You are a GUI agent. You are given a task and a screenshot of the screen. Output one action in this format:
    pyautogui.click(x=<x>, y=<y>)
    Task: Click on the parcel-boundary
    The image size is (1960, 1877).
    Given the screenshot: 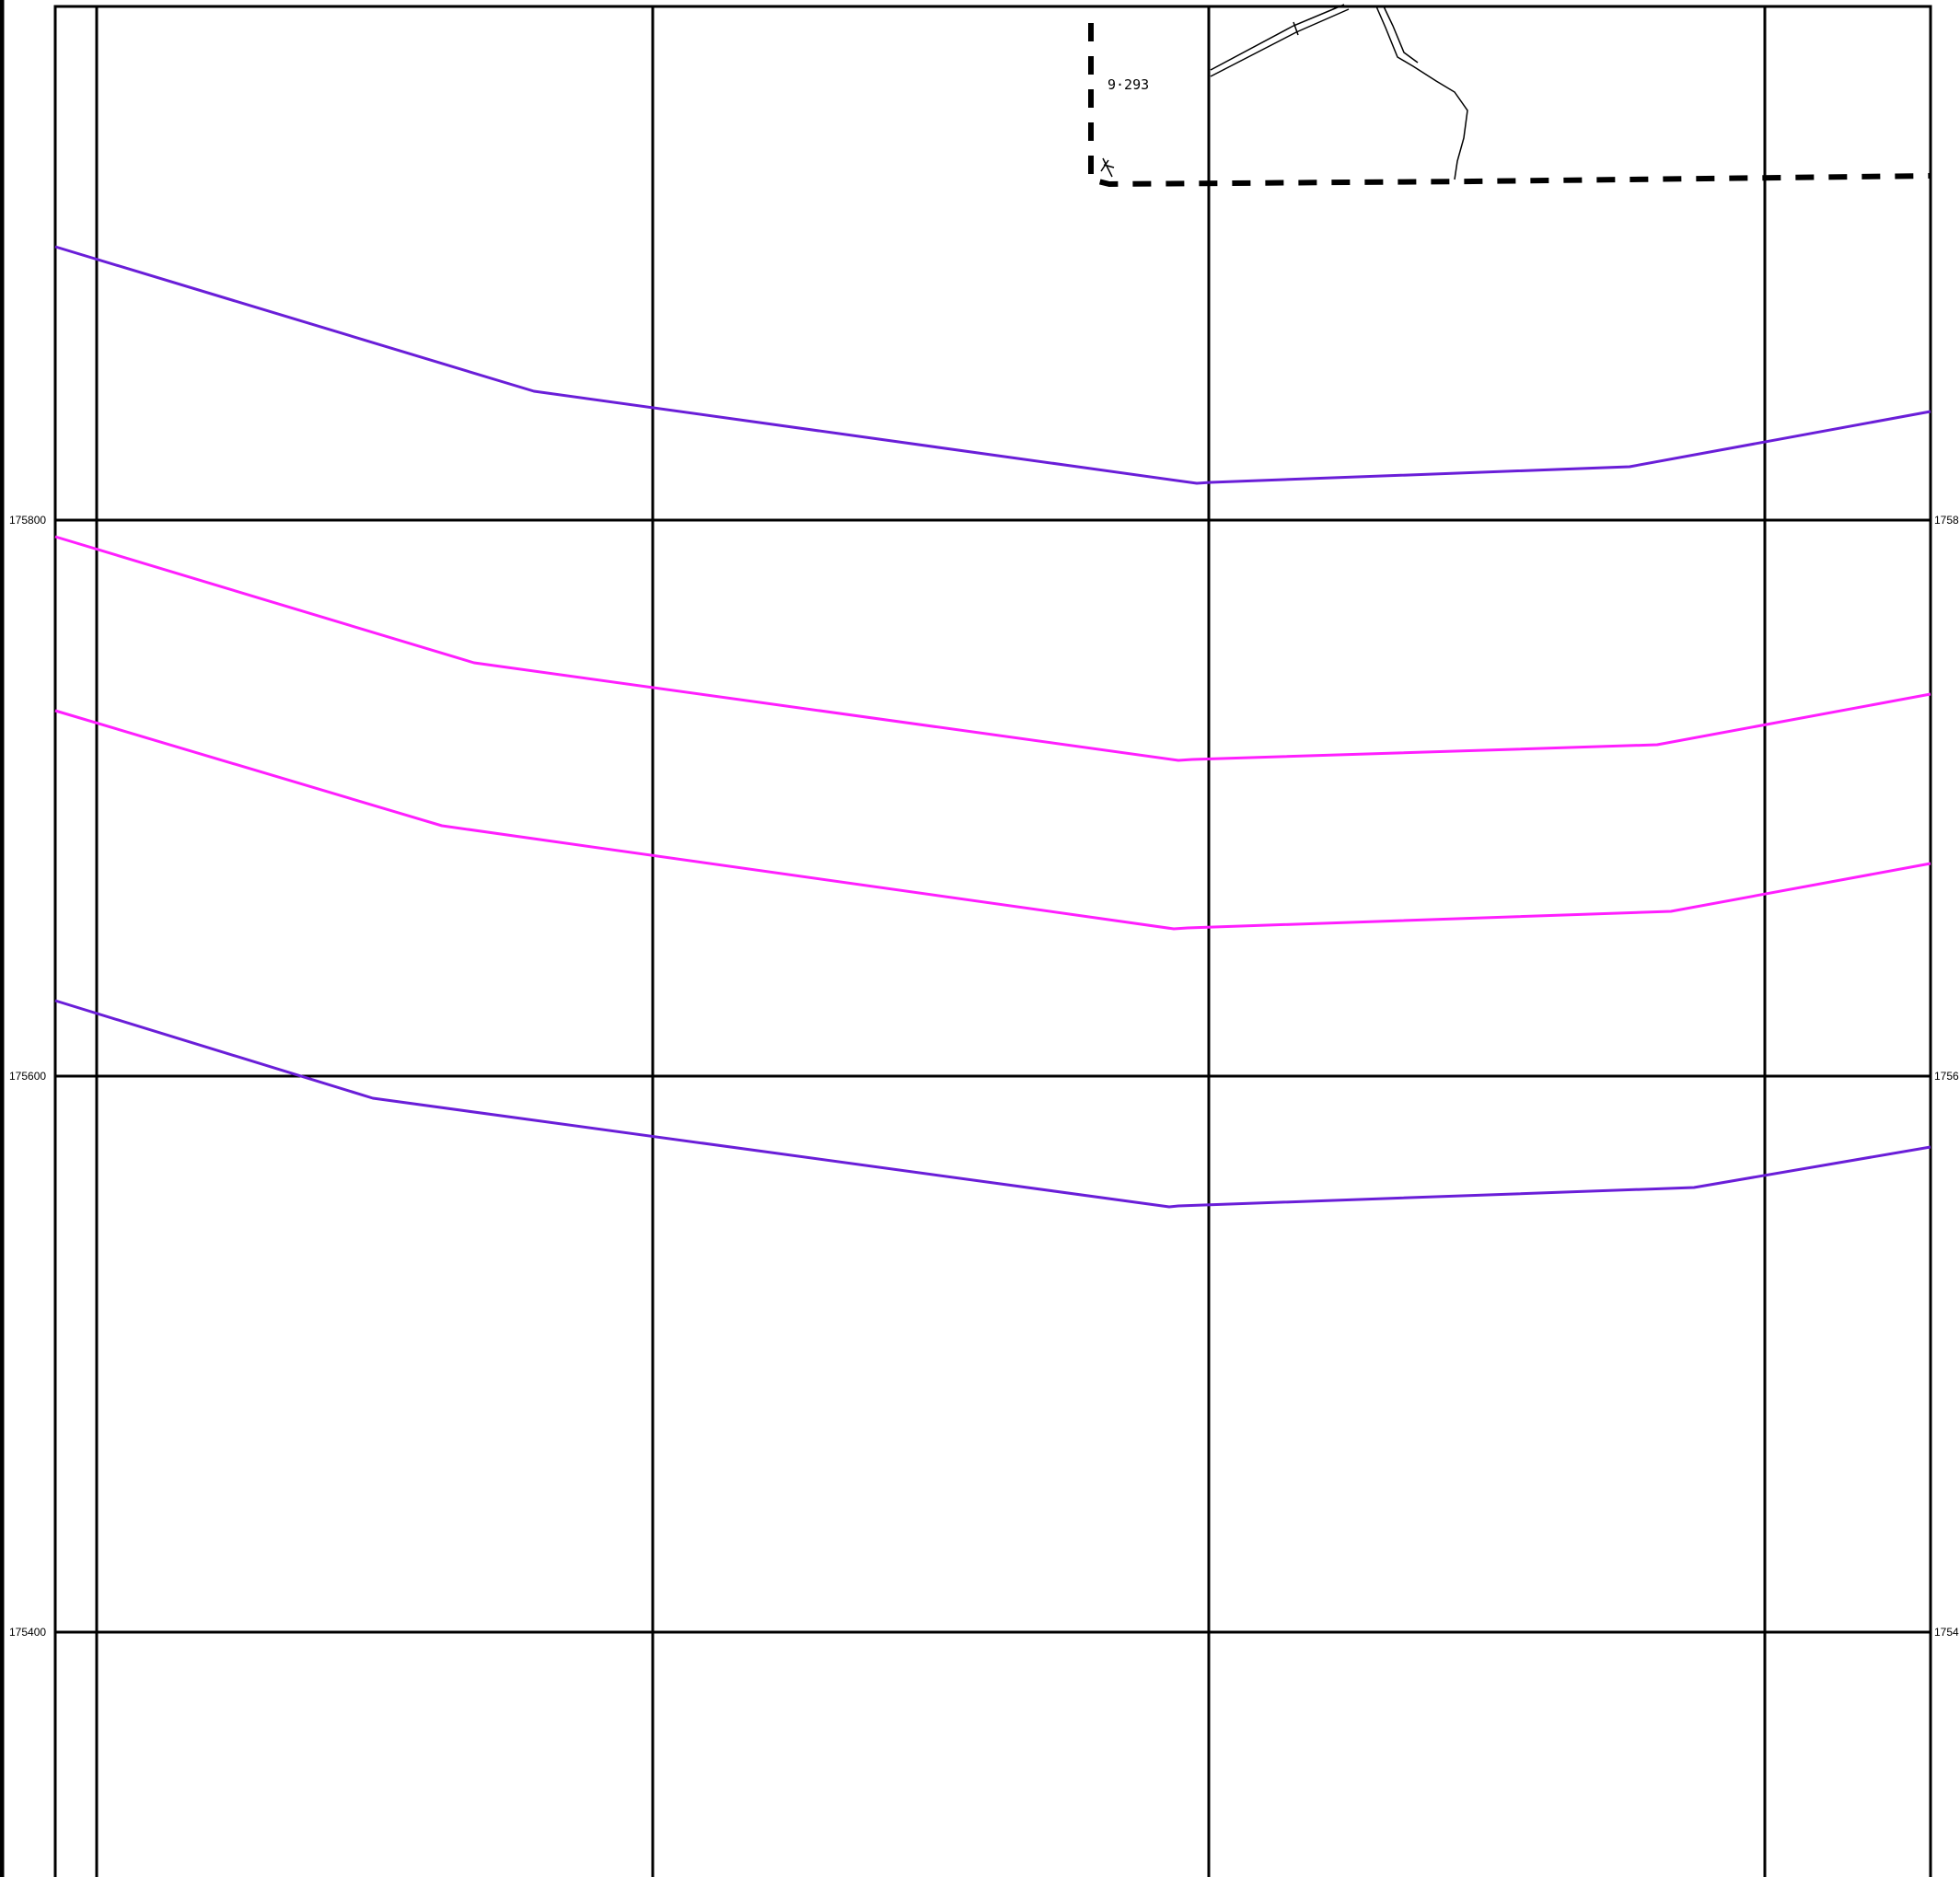 What is the action you would take?
    pyautogui.click(x=1509, y=106)
    